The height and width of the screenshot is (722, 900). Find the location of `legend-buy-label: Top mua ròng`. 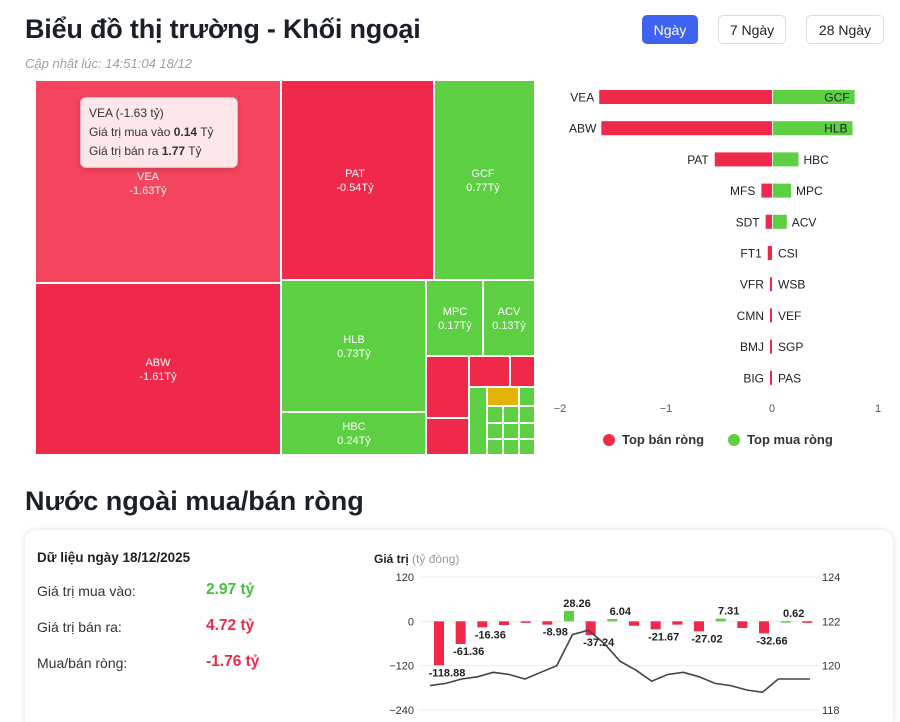

legend-buy-label: Top mua ròng is located at coordinates (790, 439).